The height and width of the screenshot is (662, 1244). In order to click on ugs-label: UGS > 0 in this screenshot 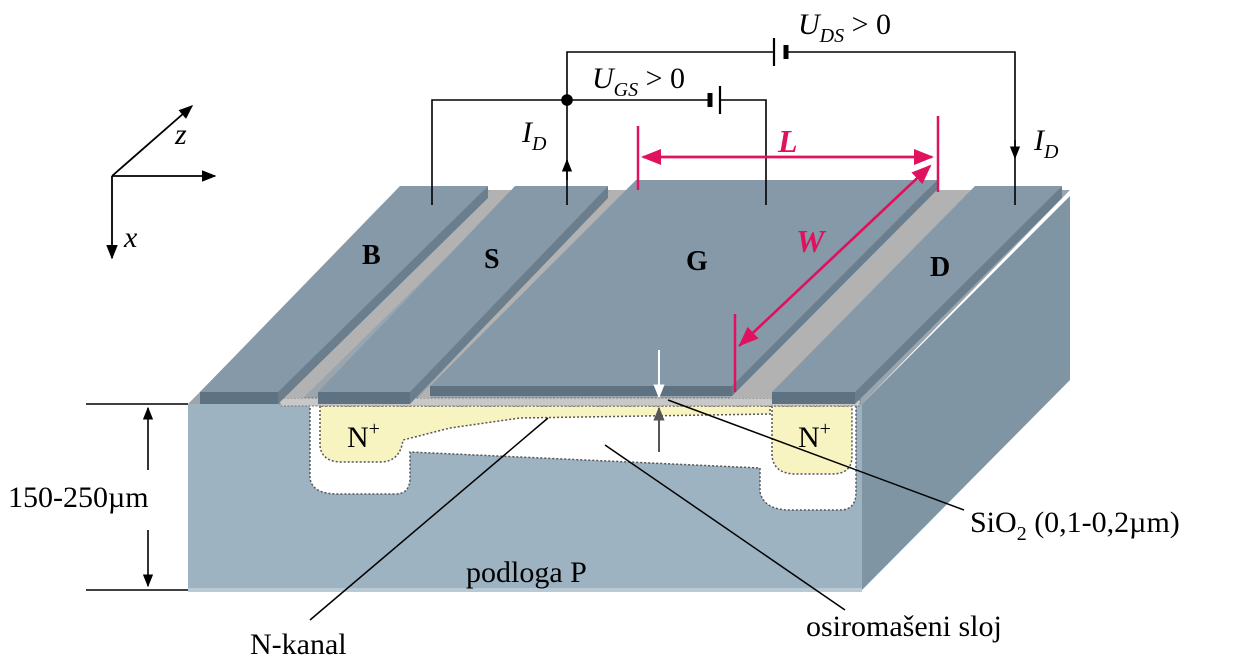, I will do `click(638, 81)`.